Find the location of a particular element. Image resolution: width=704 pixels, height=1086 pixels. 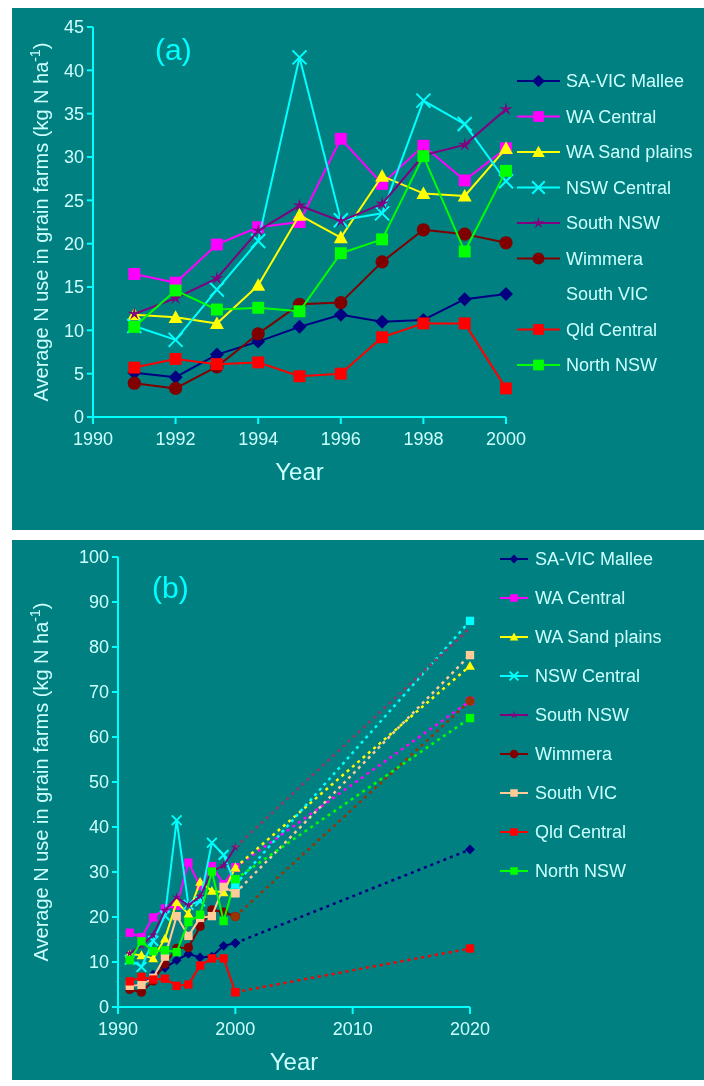

annotation: (b) is located at coordinates (170, 587).